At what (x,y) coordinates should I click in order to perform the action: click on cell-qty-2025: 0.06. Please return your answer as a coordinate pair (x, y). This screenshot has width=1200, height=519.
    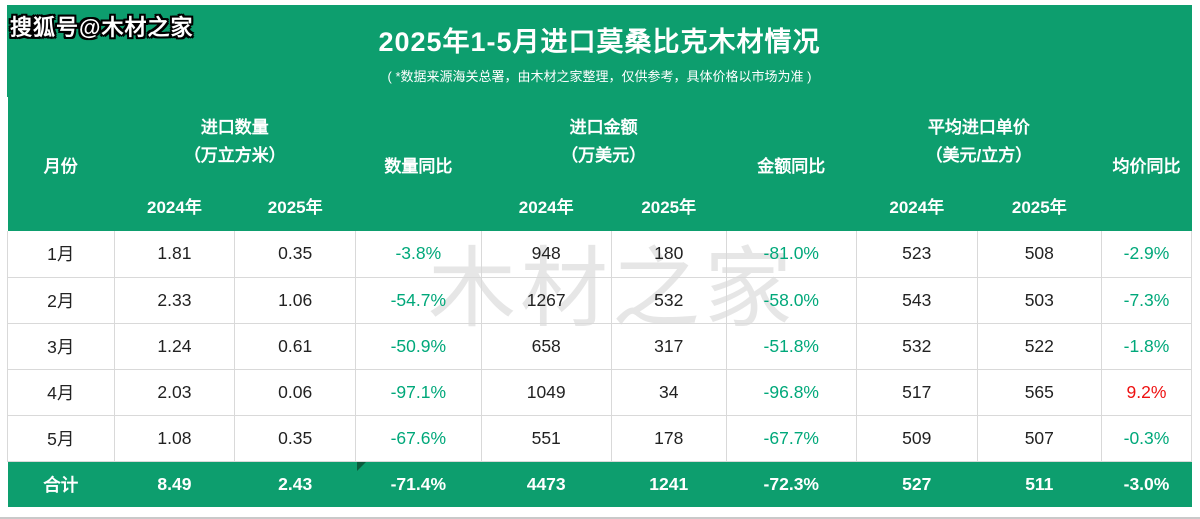
    Looking at the image, I should click on (295, 392).